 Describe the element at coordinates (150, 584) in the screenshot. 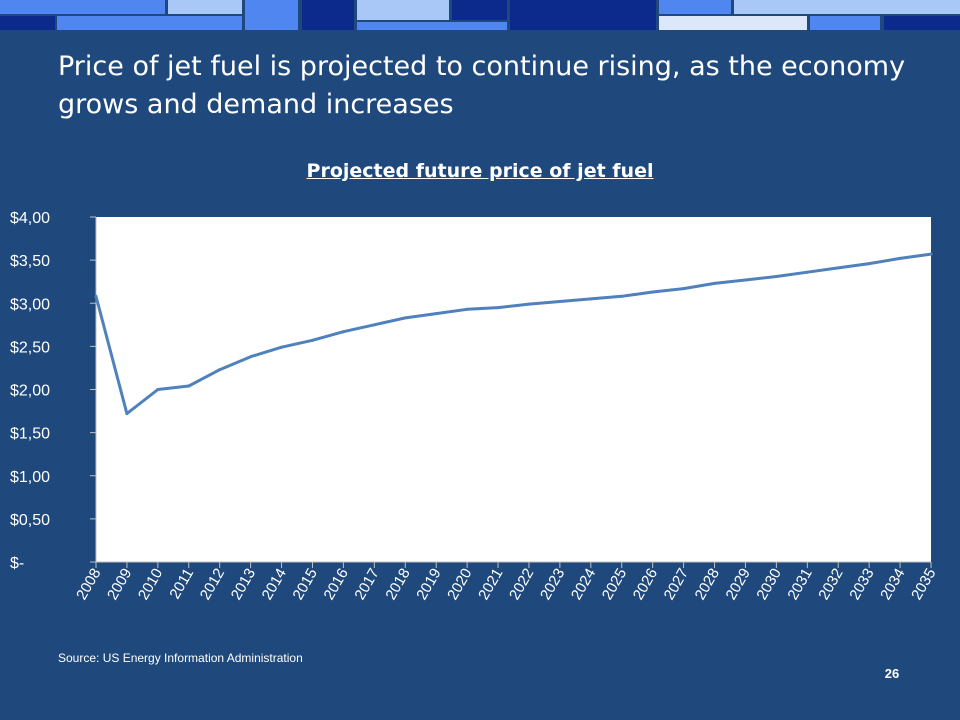

I see `x-tick-label: 2010` at that location.